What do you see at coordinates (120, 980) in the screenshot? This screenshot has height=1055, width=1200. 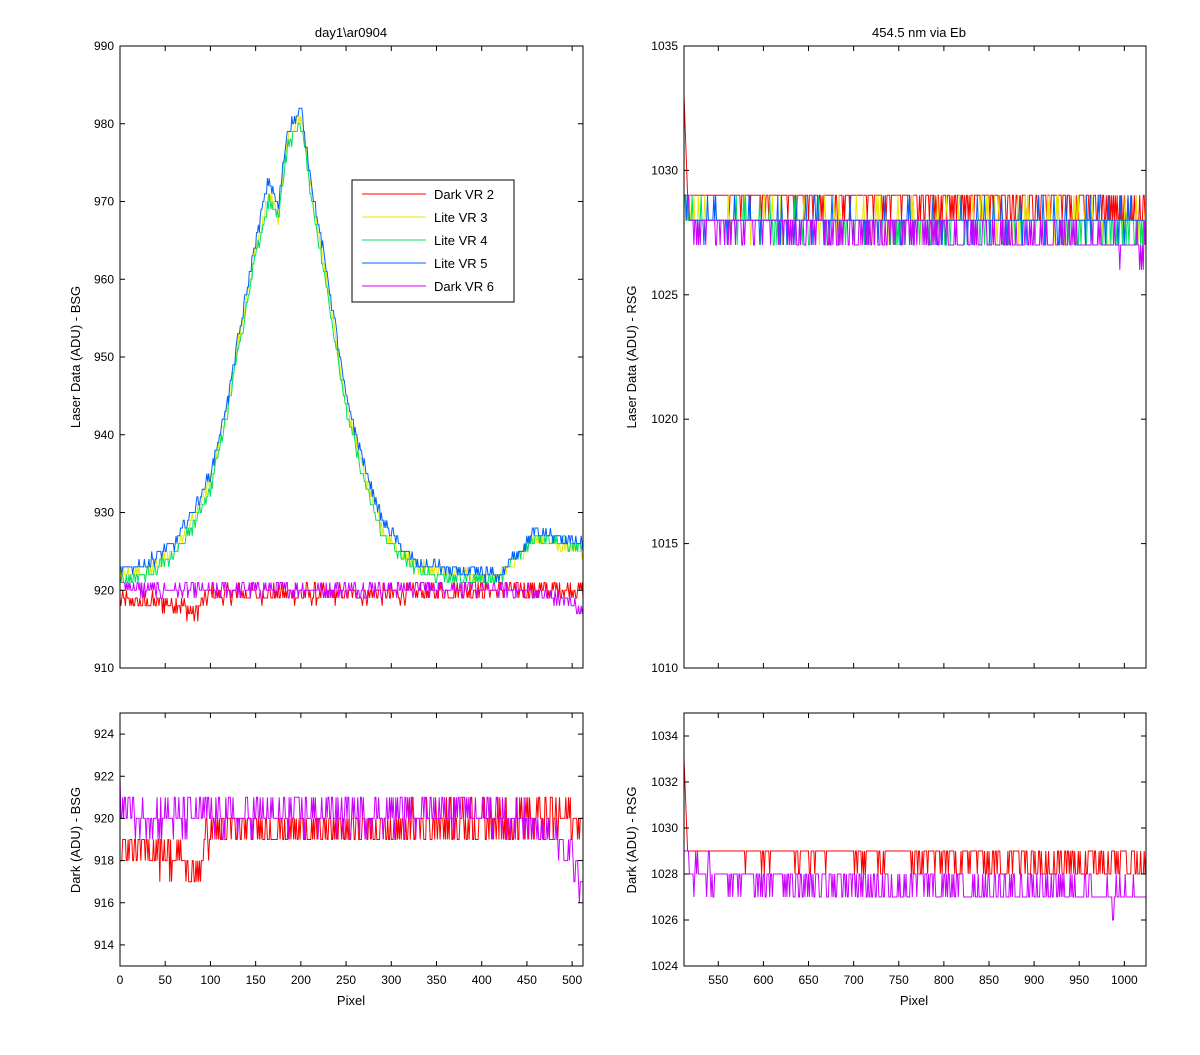 I see `x-tick-label: 0` at bounding box center [120, 980].